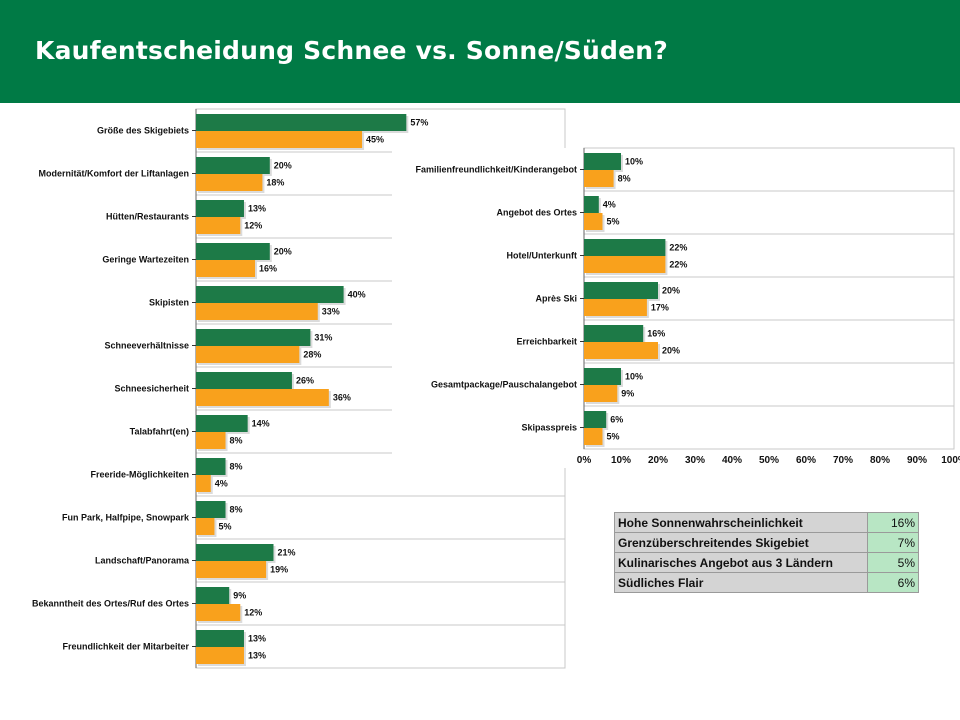  Describe the element at coordinates (145, 260) in the screenshot. I see `category-label: Geringe Wartezeiten` at that location.